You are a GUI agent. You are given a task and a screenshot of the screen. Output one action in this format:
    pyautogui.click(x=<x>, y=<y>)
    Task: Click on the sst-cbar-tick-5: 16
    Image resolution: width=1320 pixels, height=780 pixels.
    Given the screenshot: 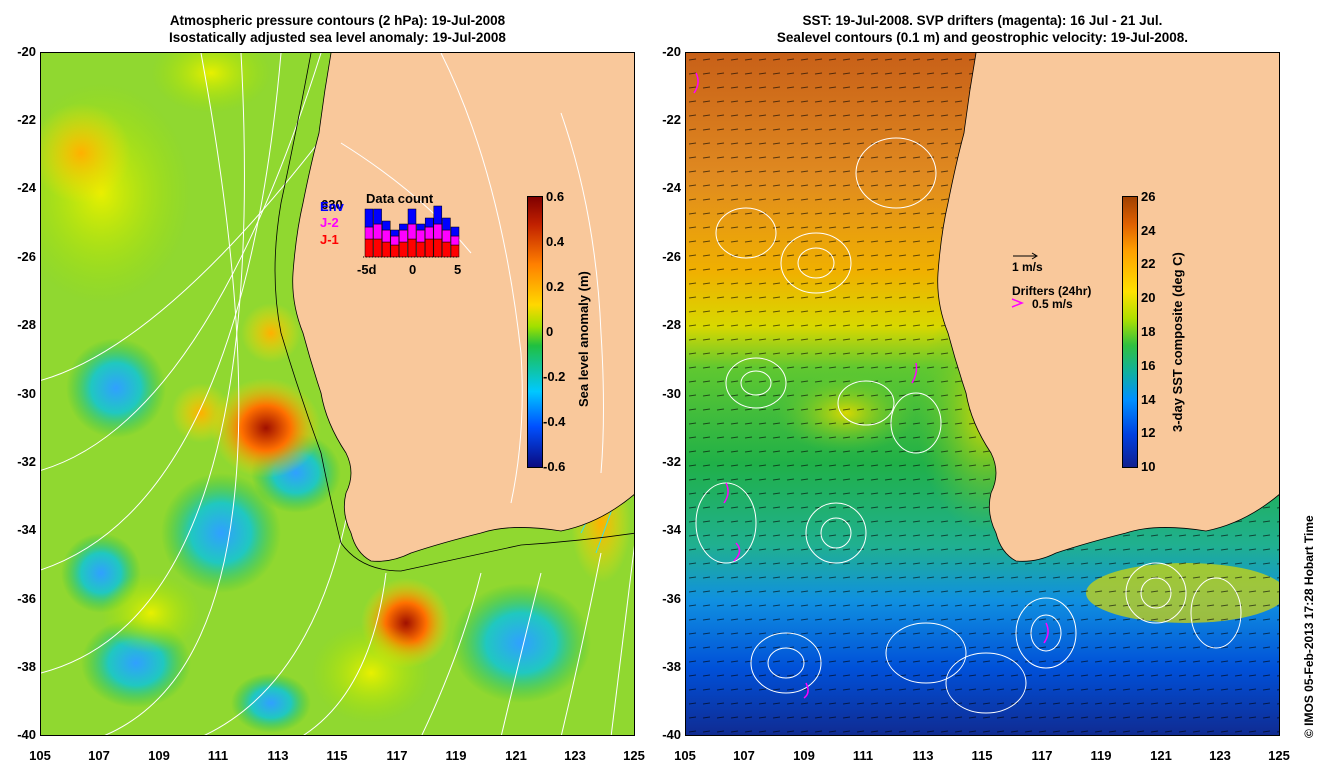 What is the action you would take?
    pyautogui.click(x=1148, y=365)
    